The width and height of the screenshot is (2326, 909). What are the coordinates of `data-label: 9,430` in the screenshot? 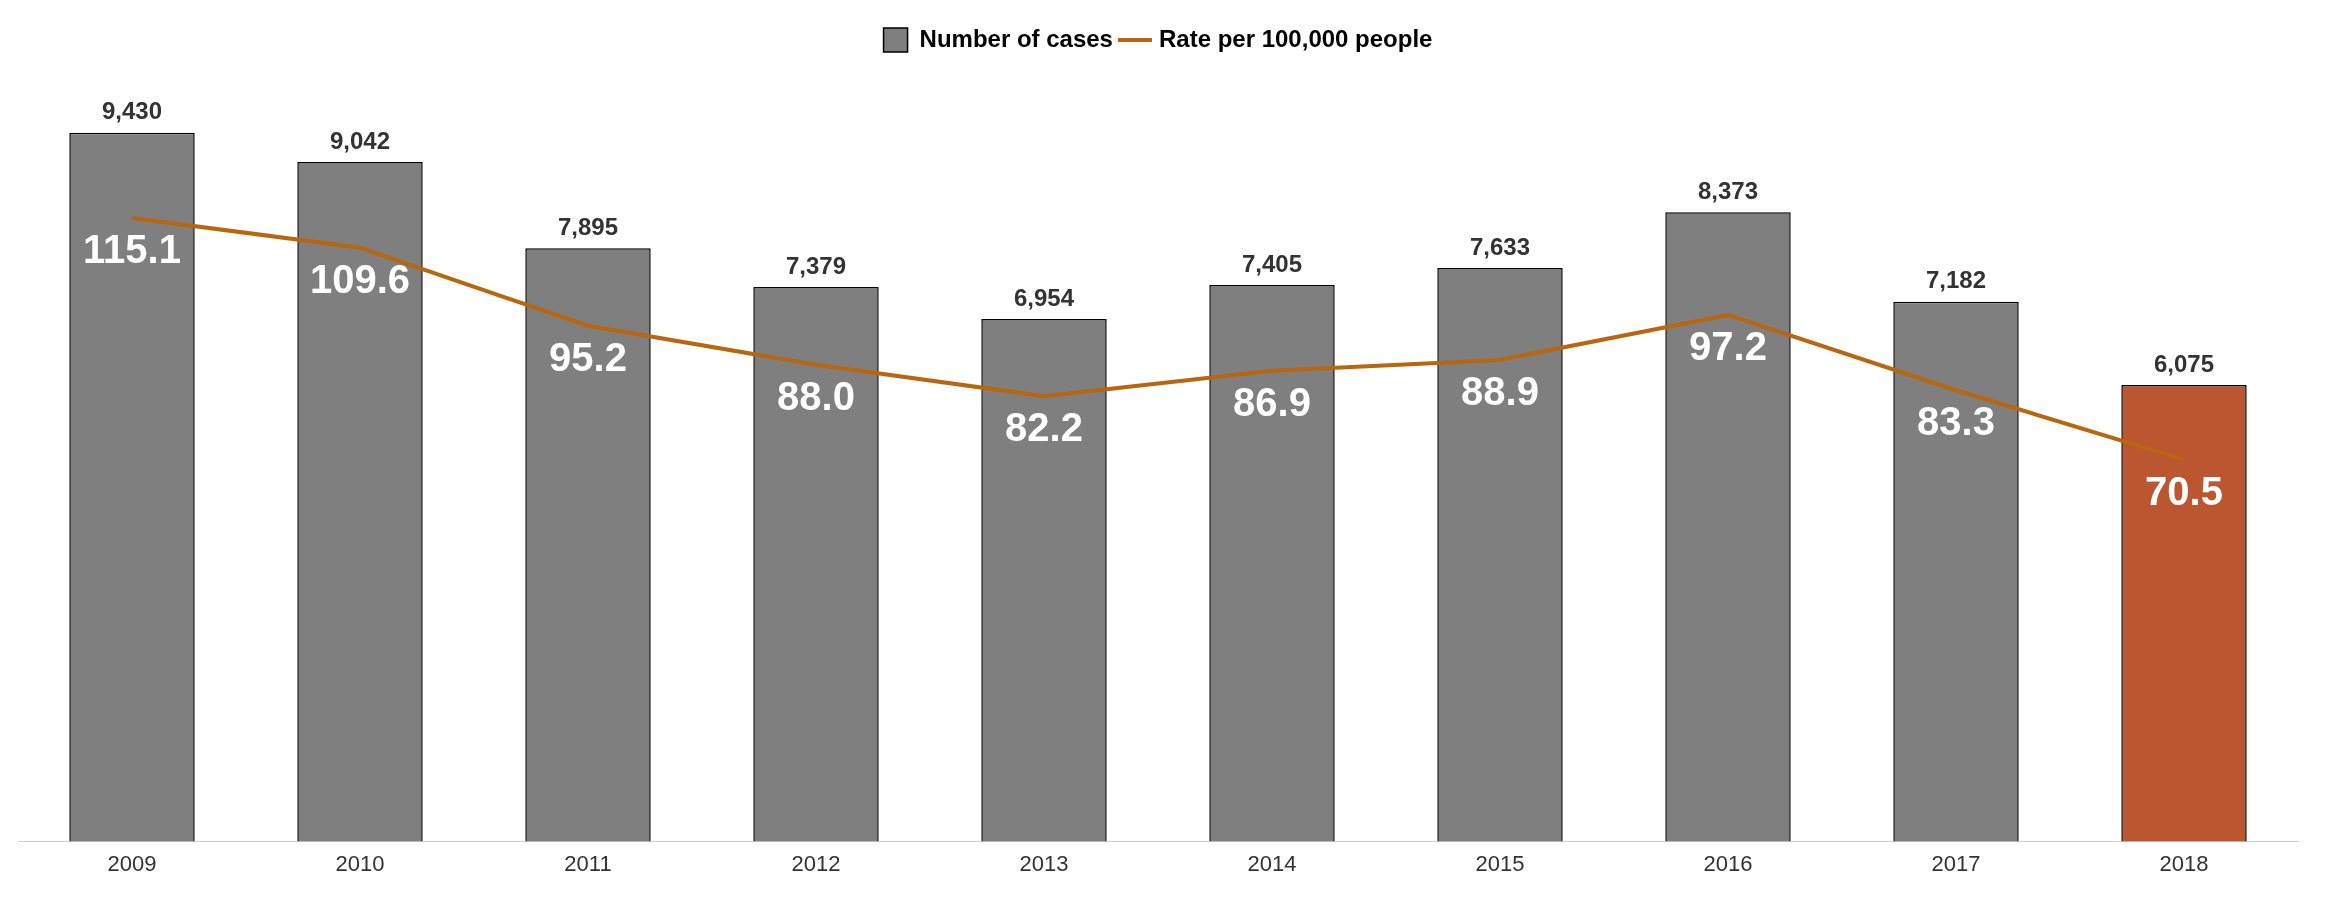 It's located at (132, 111).